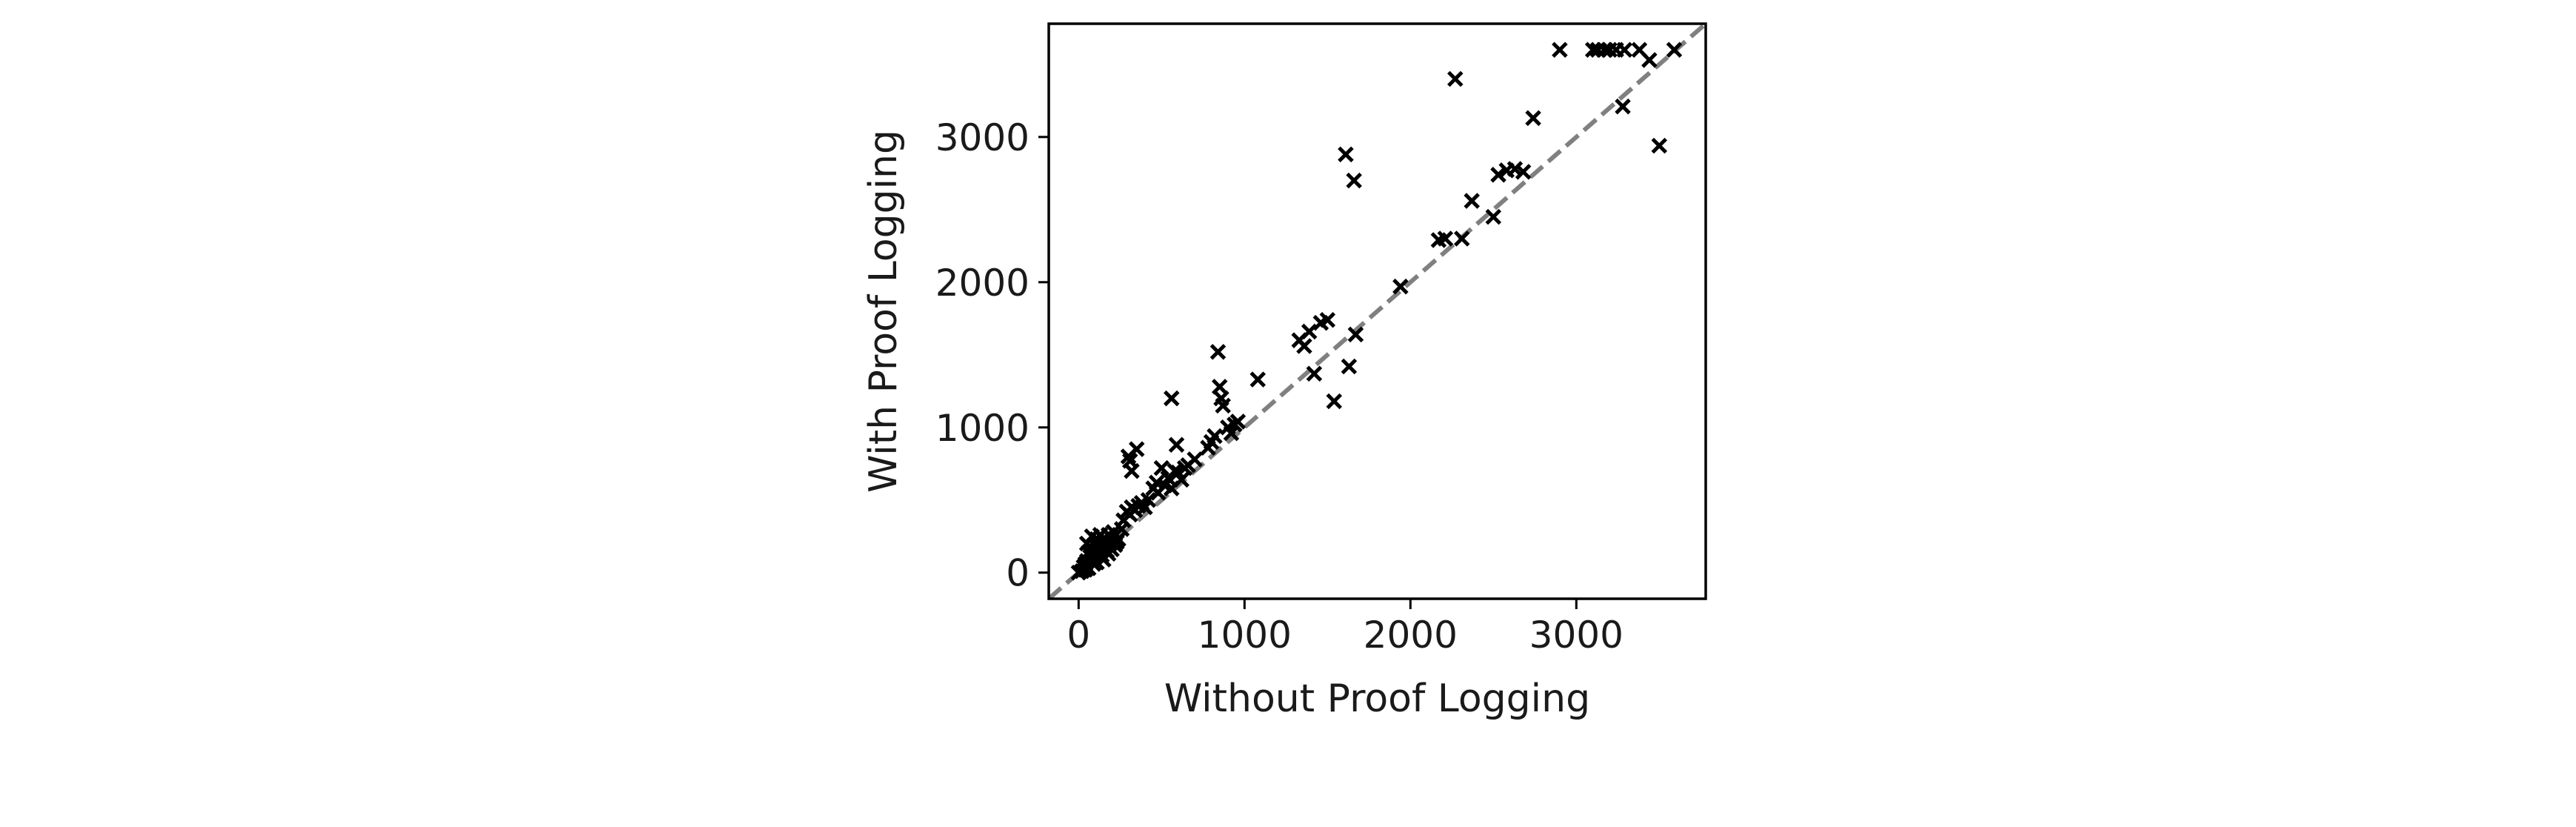 This screenshot has width=2576, height=827. I want to click on y-axis-label: With Proof Logging, so click(883, 311).